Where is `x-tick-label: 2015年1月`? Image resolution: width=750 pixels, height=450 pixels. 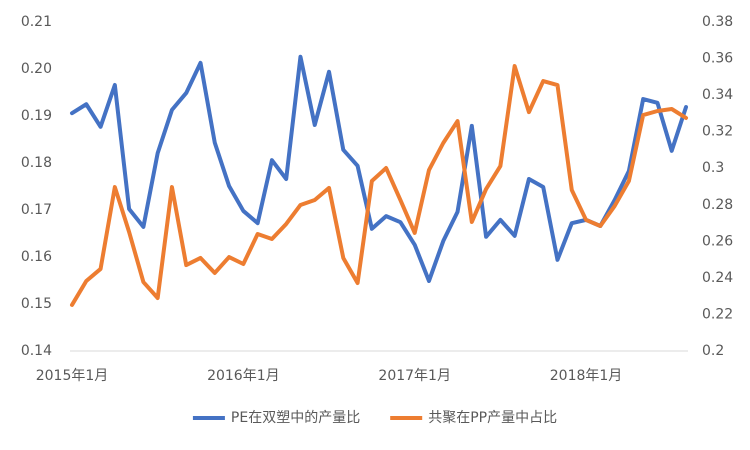
x-tick-label: 2015年1月 is located at coordinates (72, 376).